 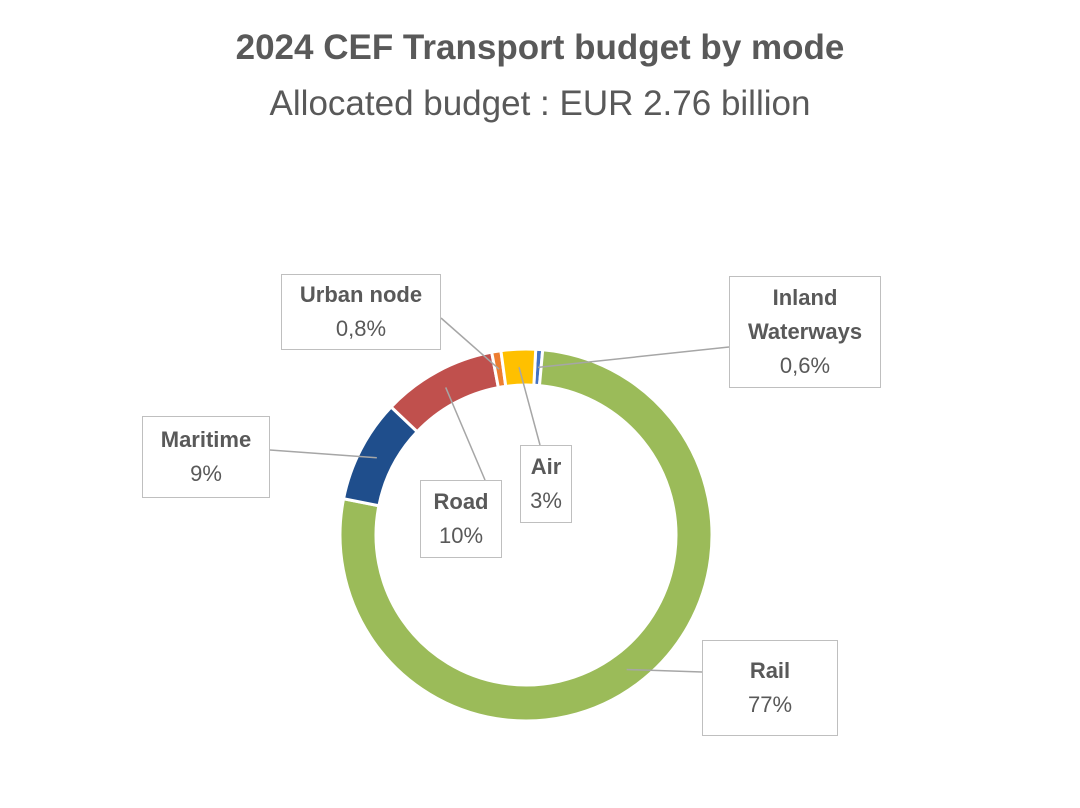 What do you see at coordinates (323, 454) in the screenshot?
I see `leader-line-maritime` at bounding box center [323, 454].